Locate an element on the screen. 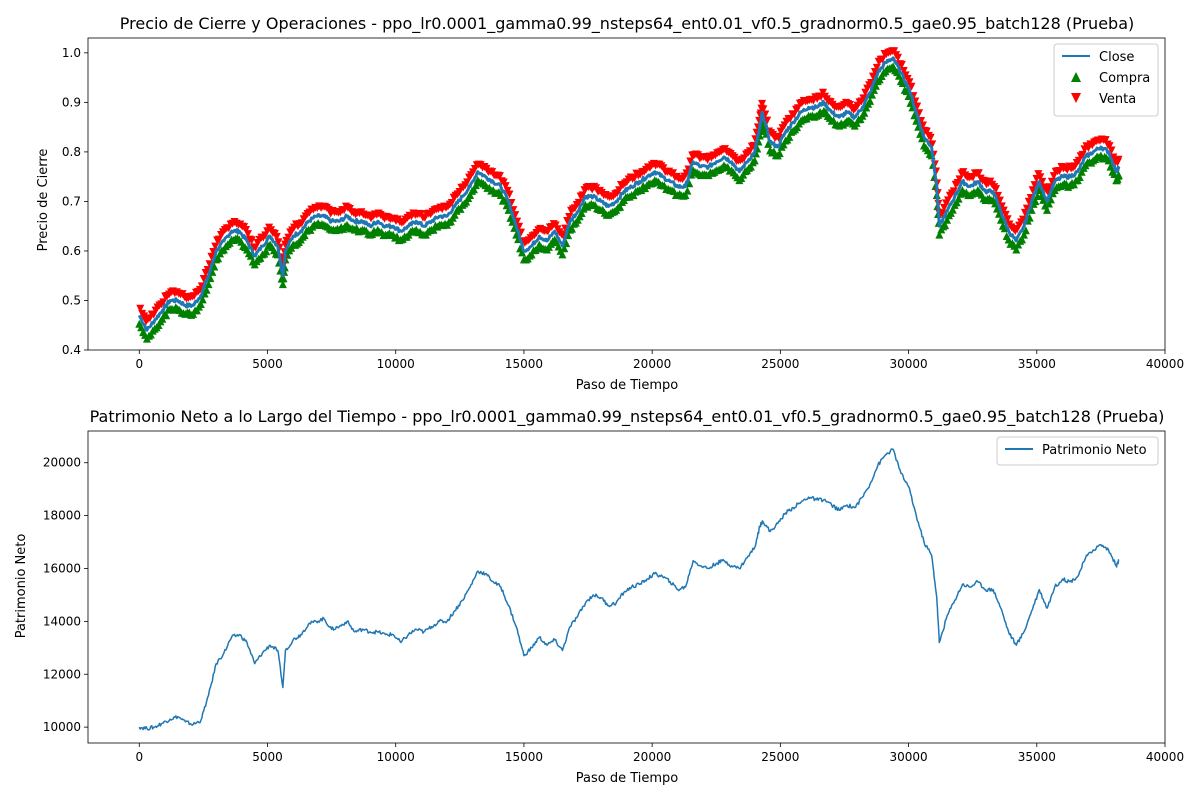 This screenshot has width=1200, height=800. price-chart-y-axis-label: Precio de Cierre is located at coordinates (43, 200).